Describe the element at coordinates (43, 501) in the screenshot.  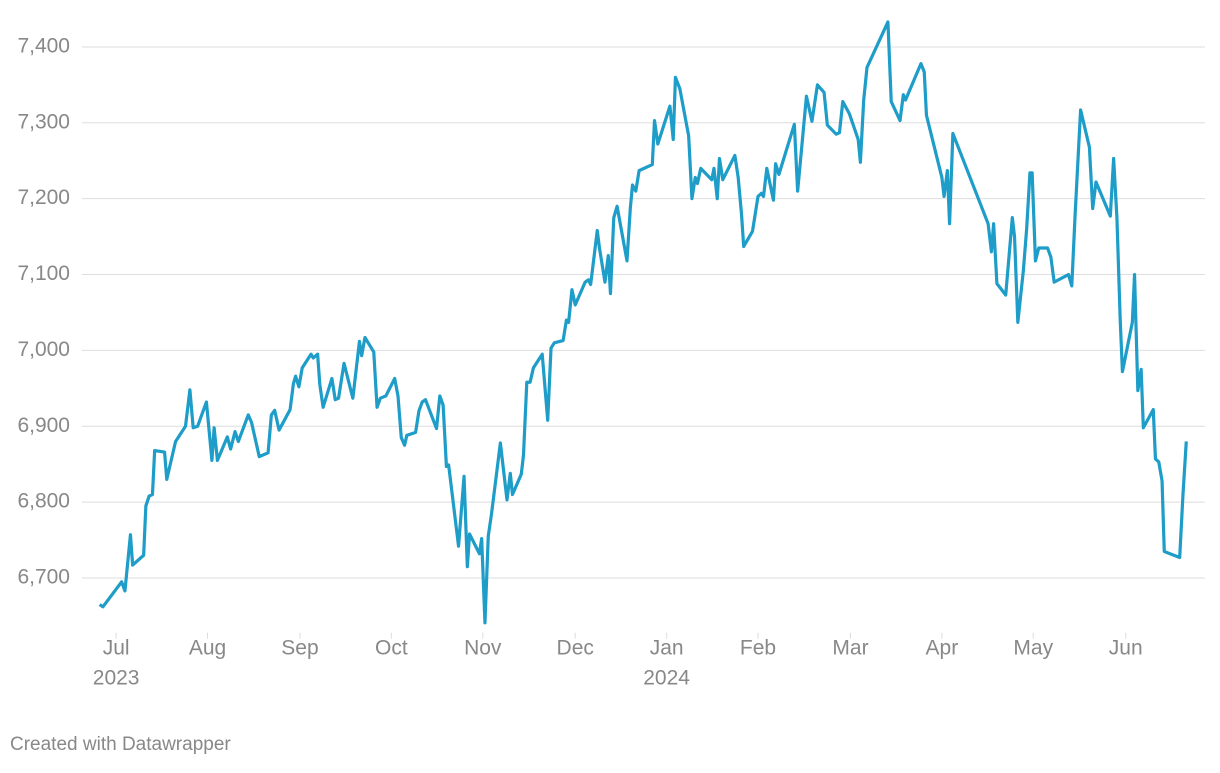
I see `y-tick-label: 6,800` at that location.